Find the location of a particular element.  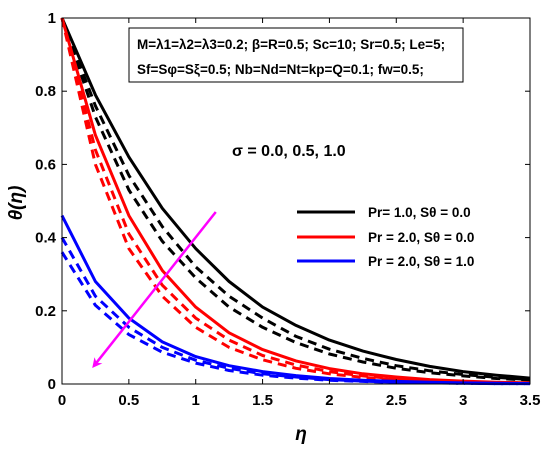

x-tick-label: 3.5 is located at coordinates (530, 400).